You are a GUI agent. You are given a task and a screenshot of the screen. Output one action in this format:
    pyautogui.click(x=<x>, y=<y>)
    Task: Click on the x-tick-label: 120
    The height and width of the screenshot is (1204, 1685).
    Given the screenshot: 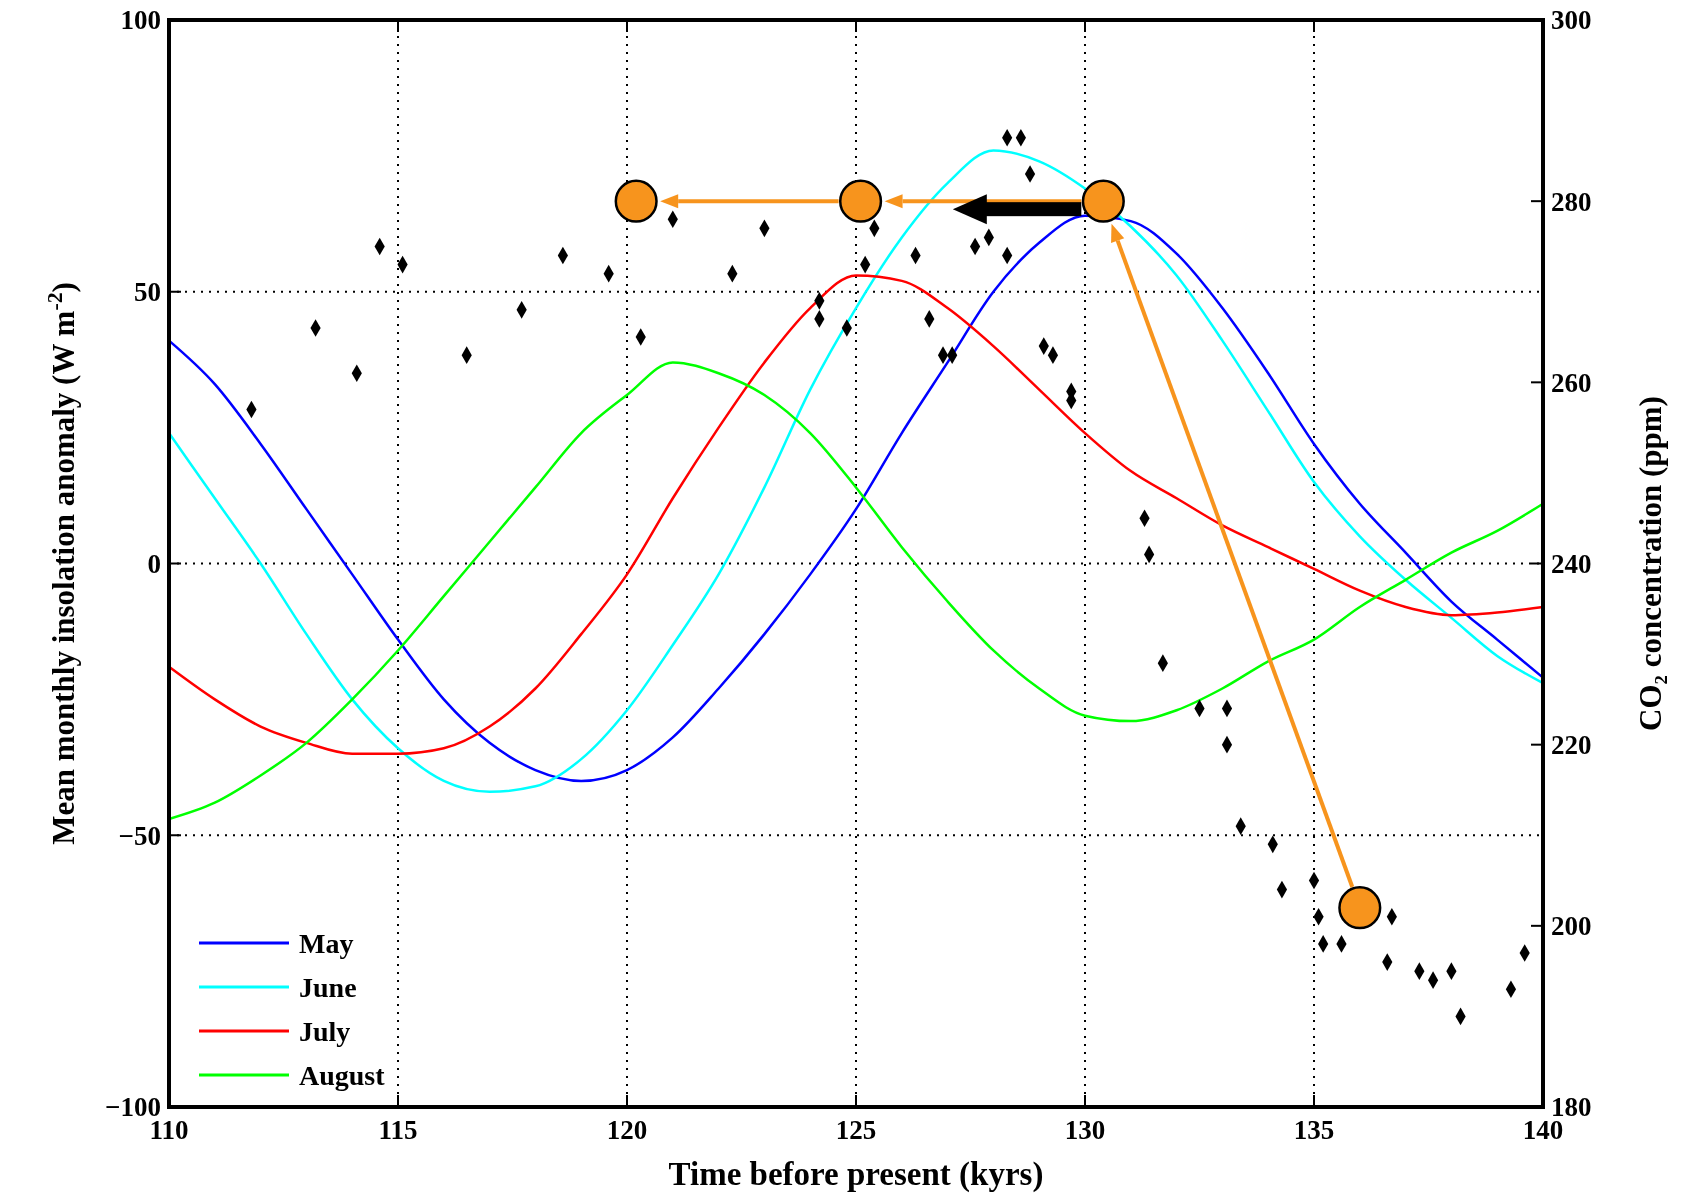 What is the action you would take?
    pyautogui.click(x=627, y=1130)
    